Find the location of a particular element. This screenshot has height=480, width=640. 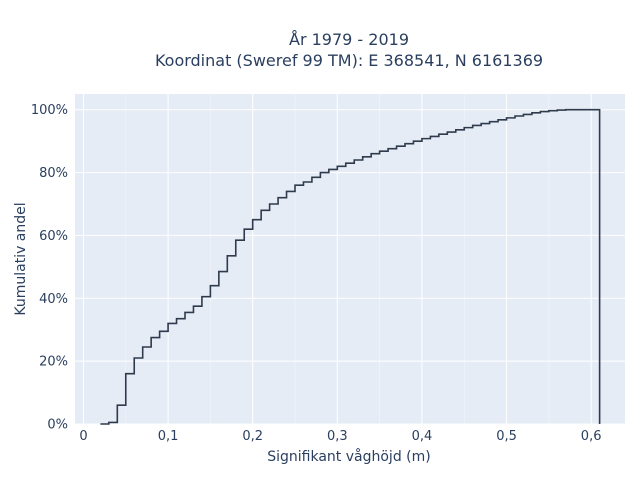

y-tick-label: 40% is located at coordinates (53, 299).